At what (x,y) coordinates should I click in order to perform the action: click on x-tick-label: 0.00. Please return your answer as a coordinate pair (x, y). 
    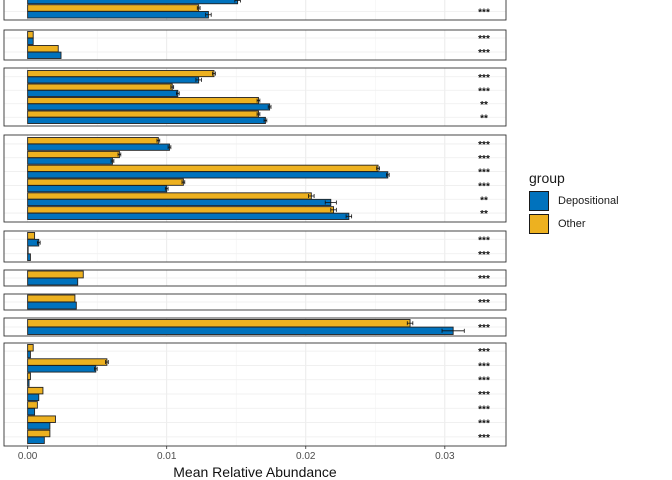
    Looking at the image, I should click on (28, 456).